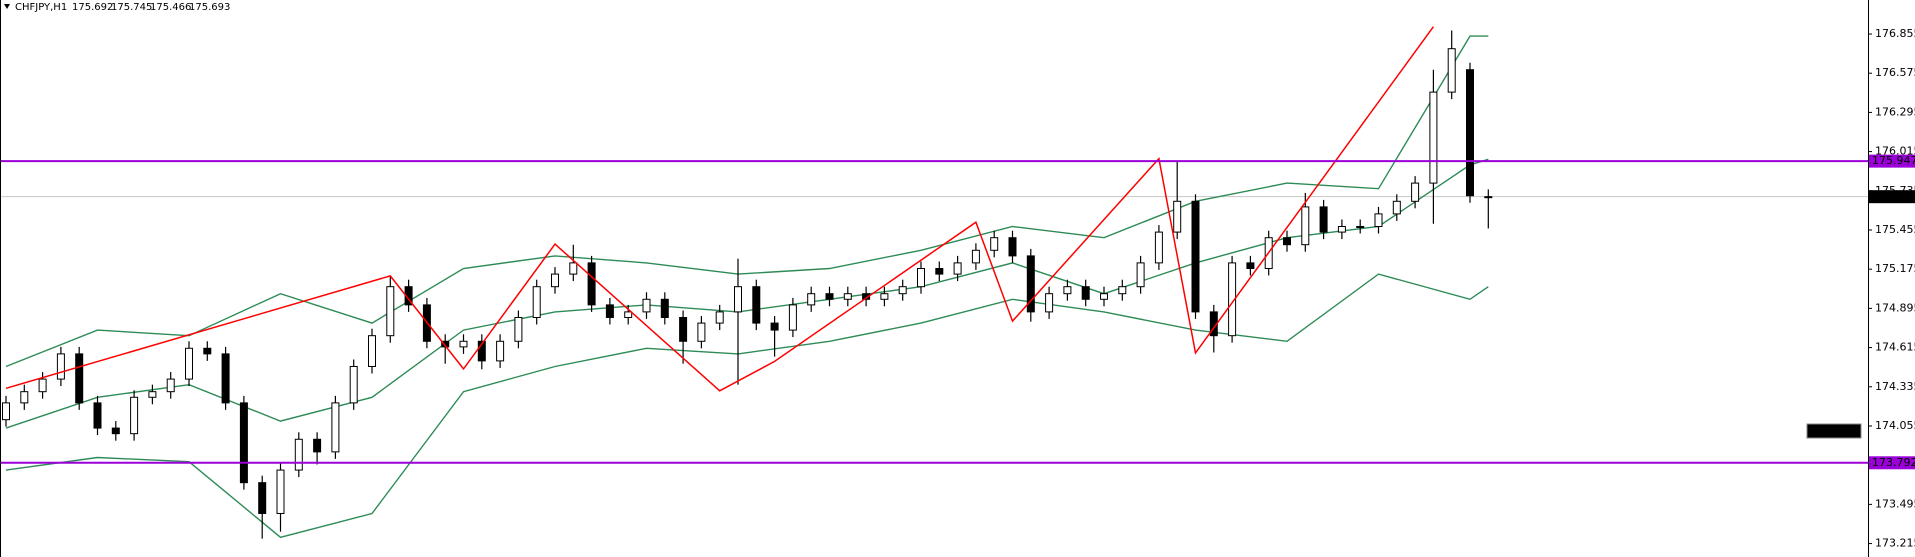 Image resolution: width=1915 pixels, height=557 pixels. I want to click on current-price-box, so click(1892, 197).